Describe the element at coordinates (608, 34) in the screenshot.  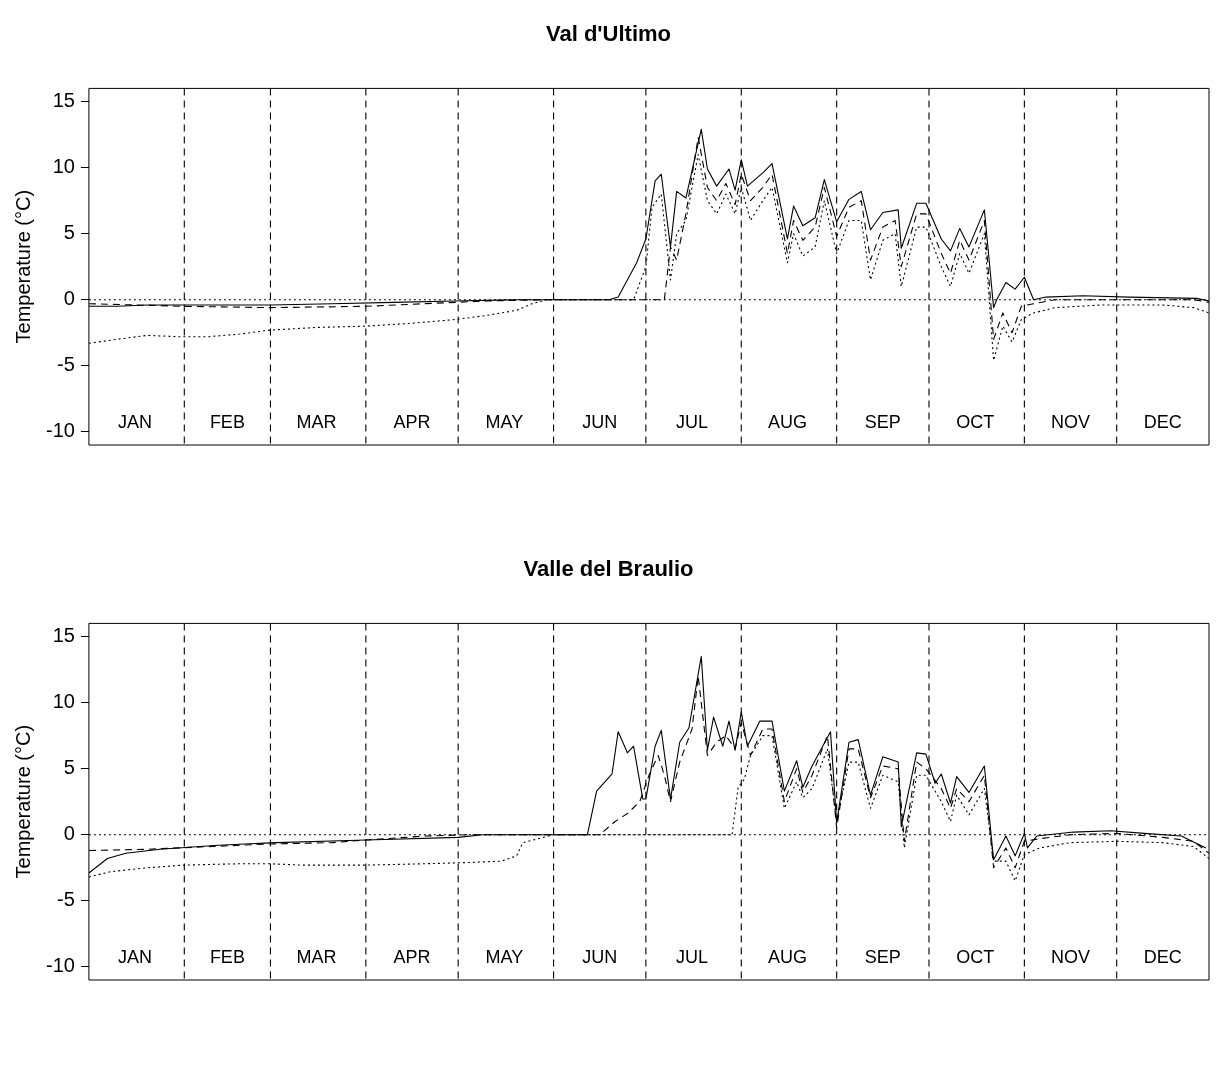
I see `chart-title: Val d'Ultimo` at that location.